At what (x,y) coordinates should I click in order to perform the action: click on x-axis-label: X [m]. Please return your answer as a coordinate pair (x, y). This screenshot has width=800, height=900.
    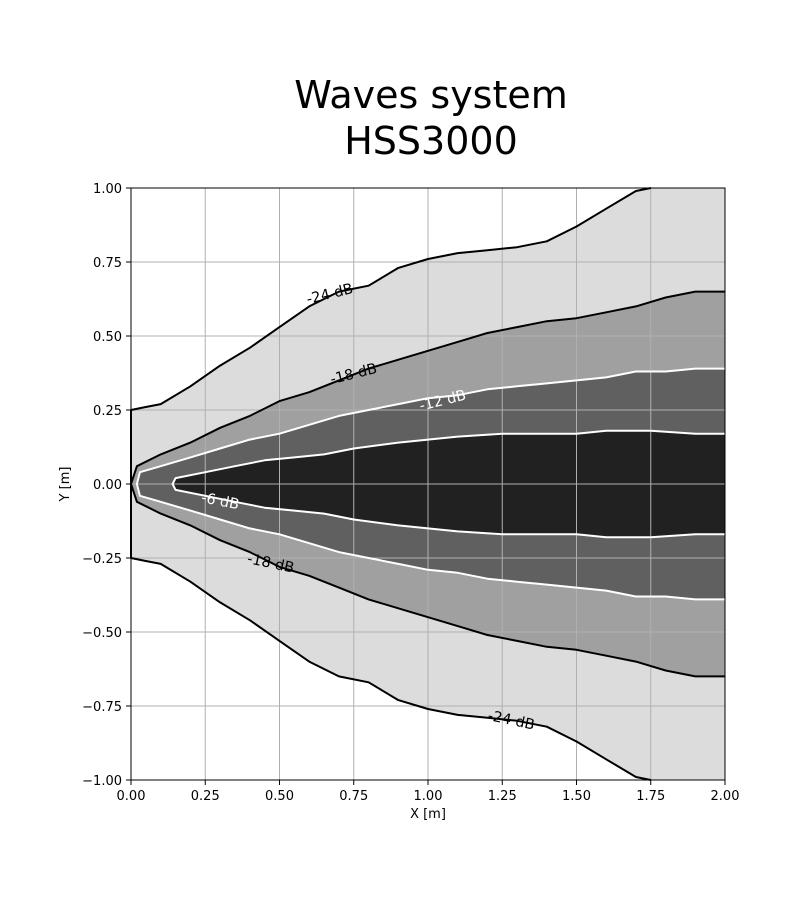
    Looking at the image, I should click on (428, 814).